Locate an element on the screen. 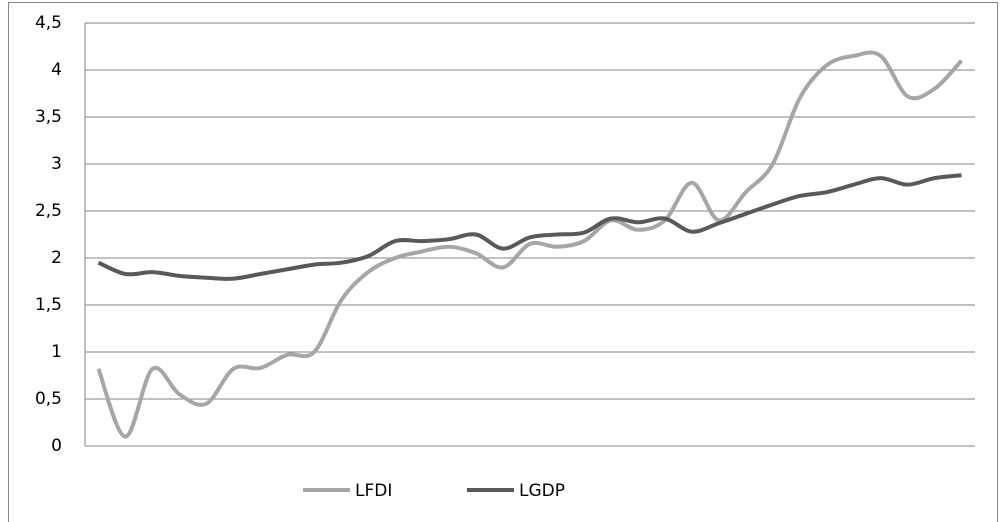  y-tick-label: 0,5 is located at coordinates (48, 399).